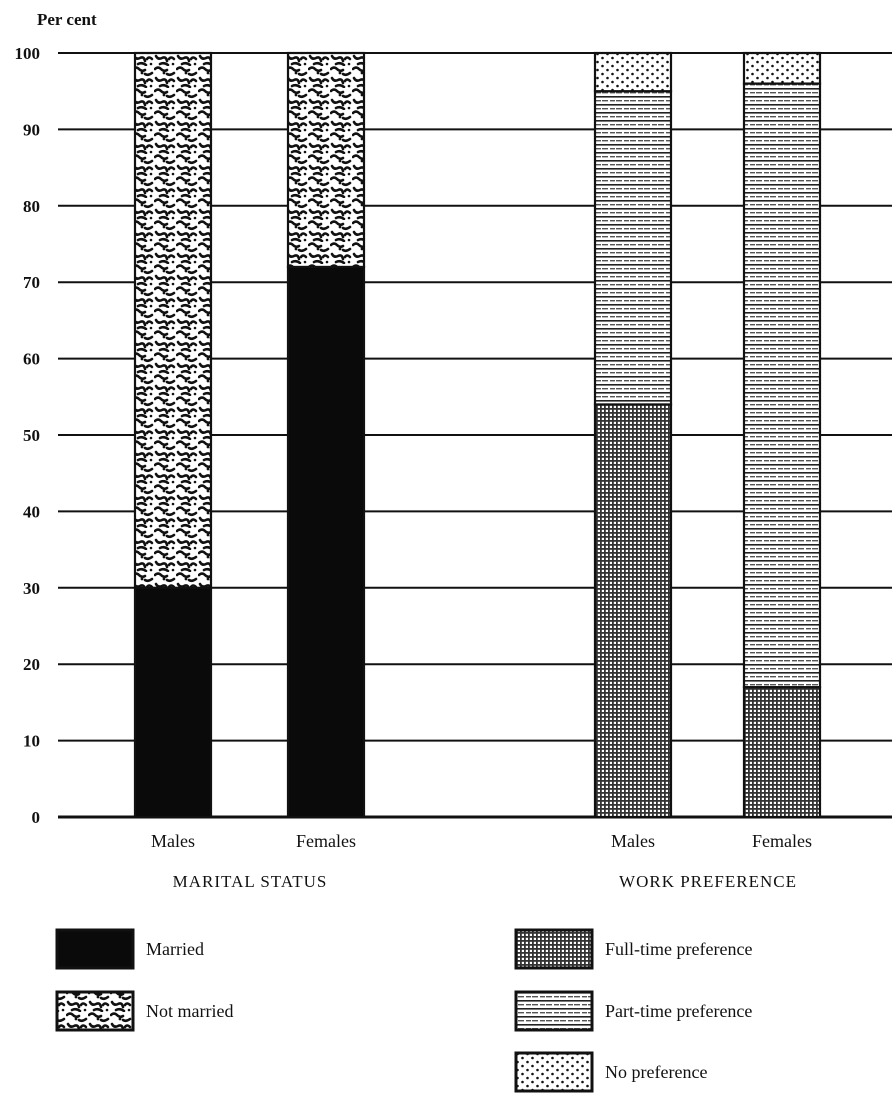  I want to click on y-tick-label: 0, so click(36, 817).